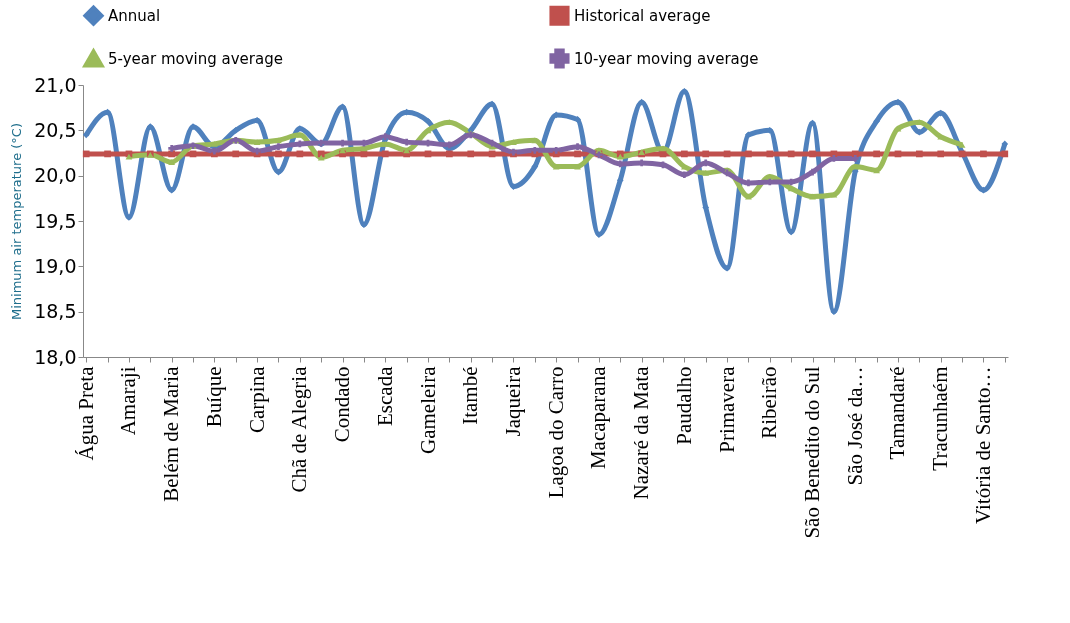  I want to click on y-tick-label: 21,0, so click(55, 84).